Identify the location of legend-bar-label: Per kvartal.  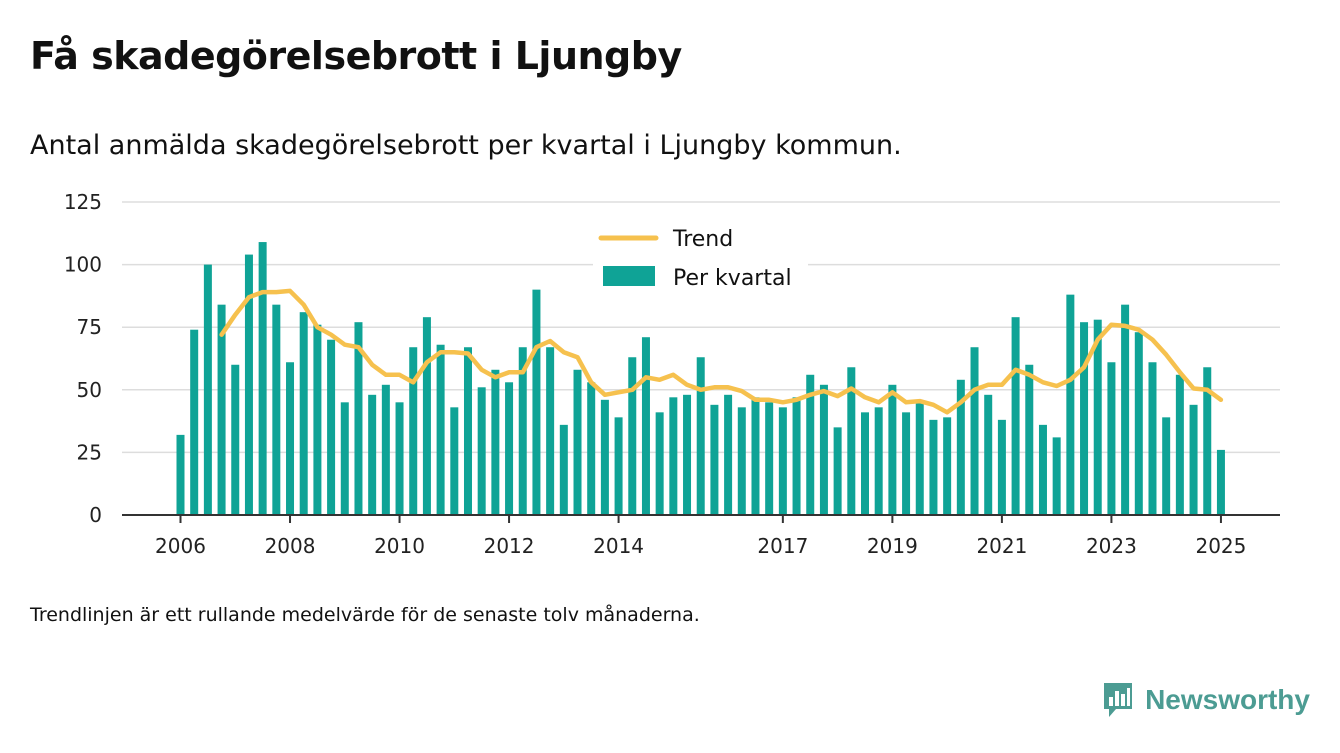
(732, 278).